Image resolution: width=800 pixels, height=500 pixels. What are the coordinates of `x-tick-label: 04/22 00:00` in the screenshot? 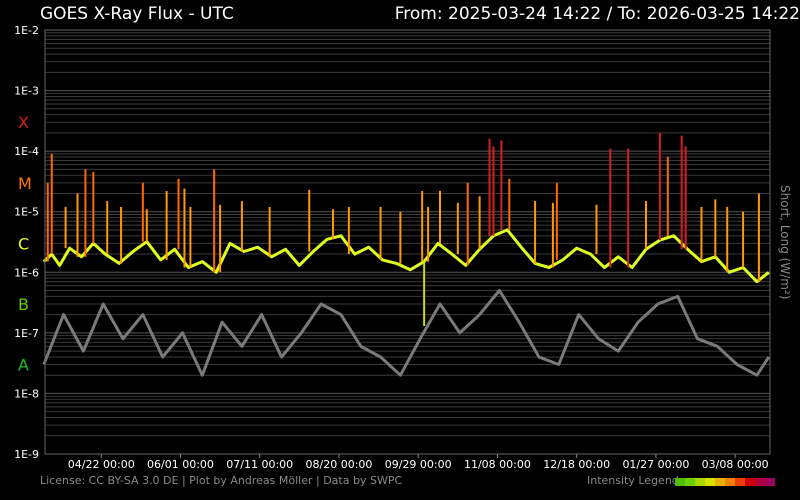 It's located at (101, 464).